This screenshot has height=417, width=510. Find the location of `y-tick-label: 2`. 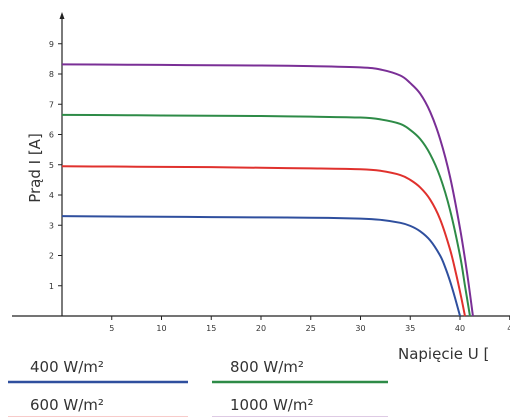

y-tick-label: 2 is located at coordinates (51, 256).